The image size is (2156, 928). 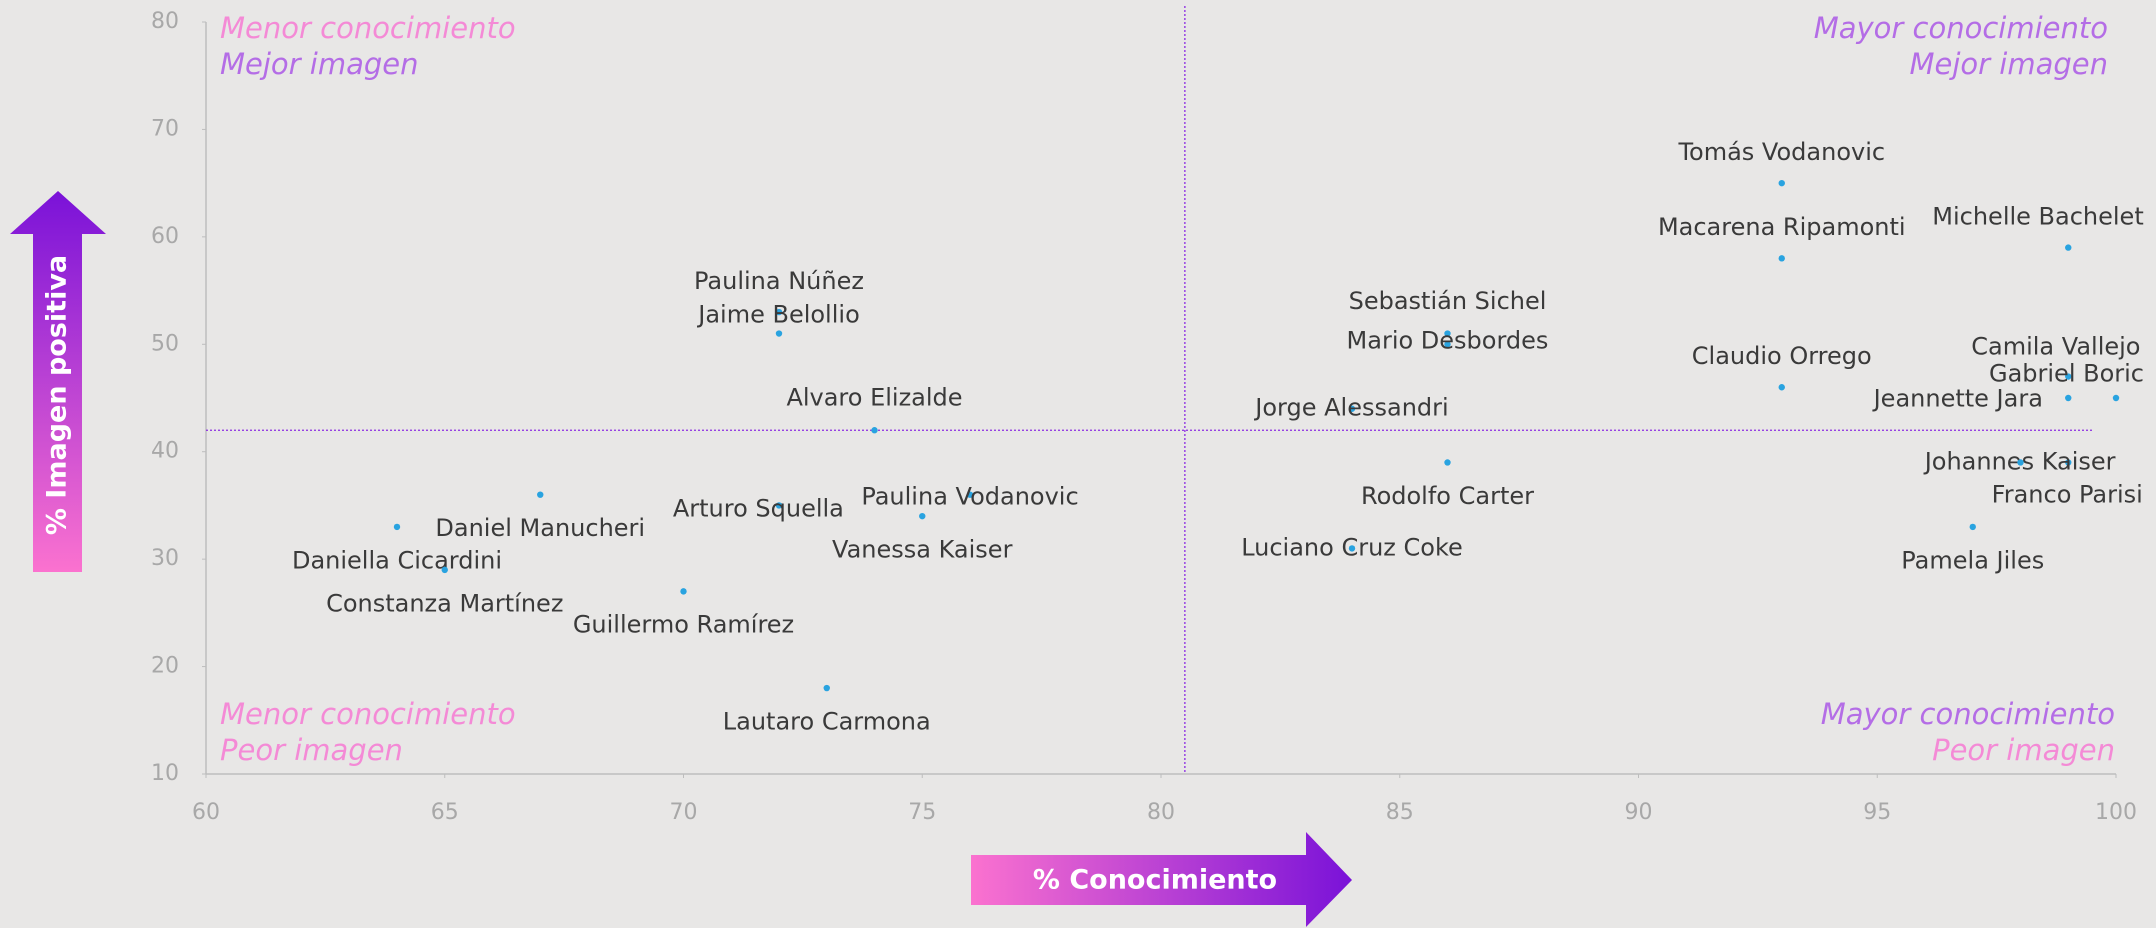 I want to click on y-tick-label: 30, so click(x=165, y=558).